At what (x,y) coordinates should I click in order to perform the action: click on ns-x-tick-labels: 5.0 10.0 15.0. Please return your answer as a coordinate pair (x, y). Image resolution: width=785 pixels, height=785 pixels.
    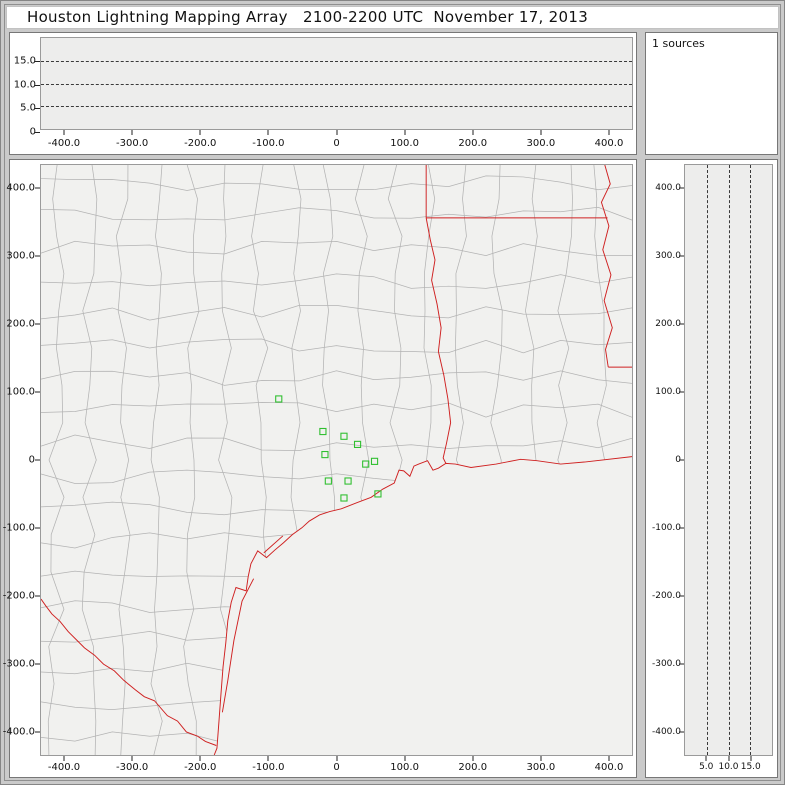
    Looking at the image, I should click on (728, 768).